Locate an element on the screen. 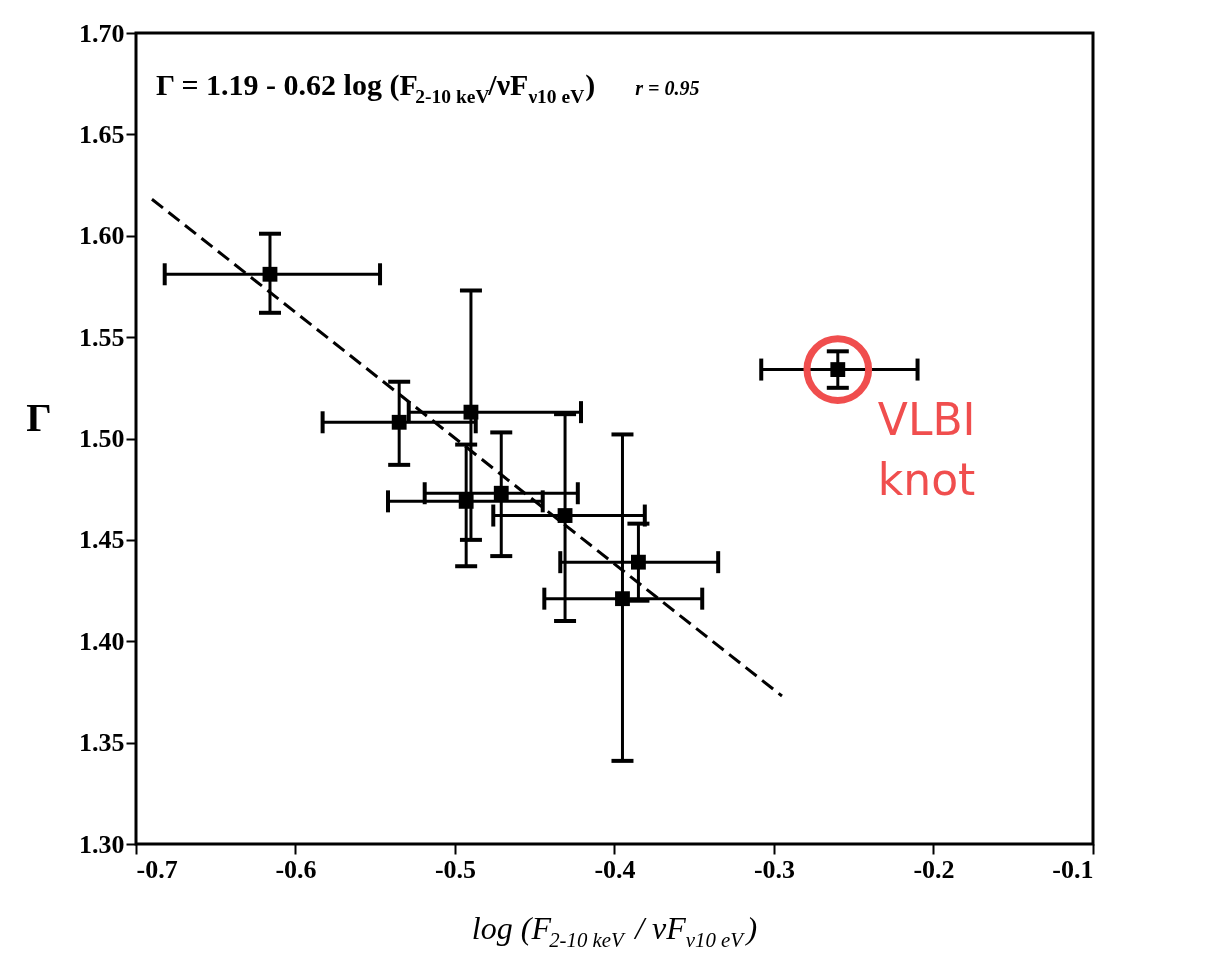 The width and height of the screenshot is (1225, 968). y-axis-title: Γ is located at coordinates (39, 417).